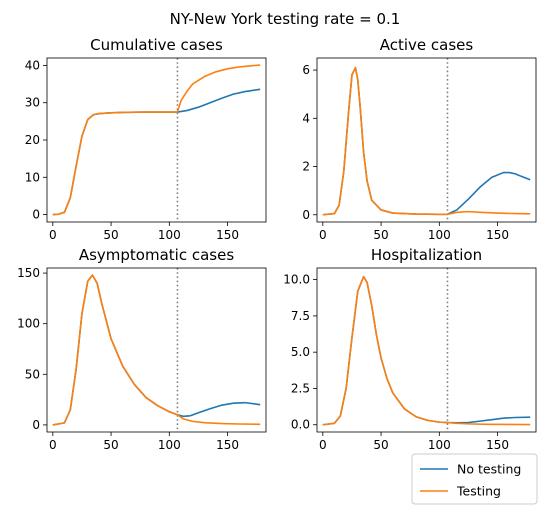  Describe the element at coordinates (296, 280) in the screenshot. I see `y-tick-label: 10.0` at that location.